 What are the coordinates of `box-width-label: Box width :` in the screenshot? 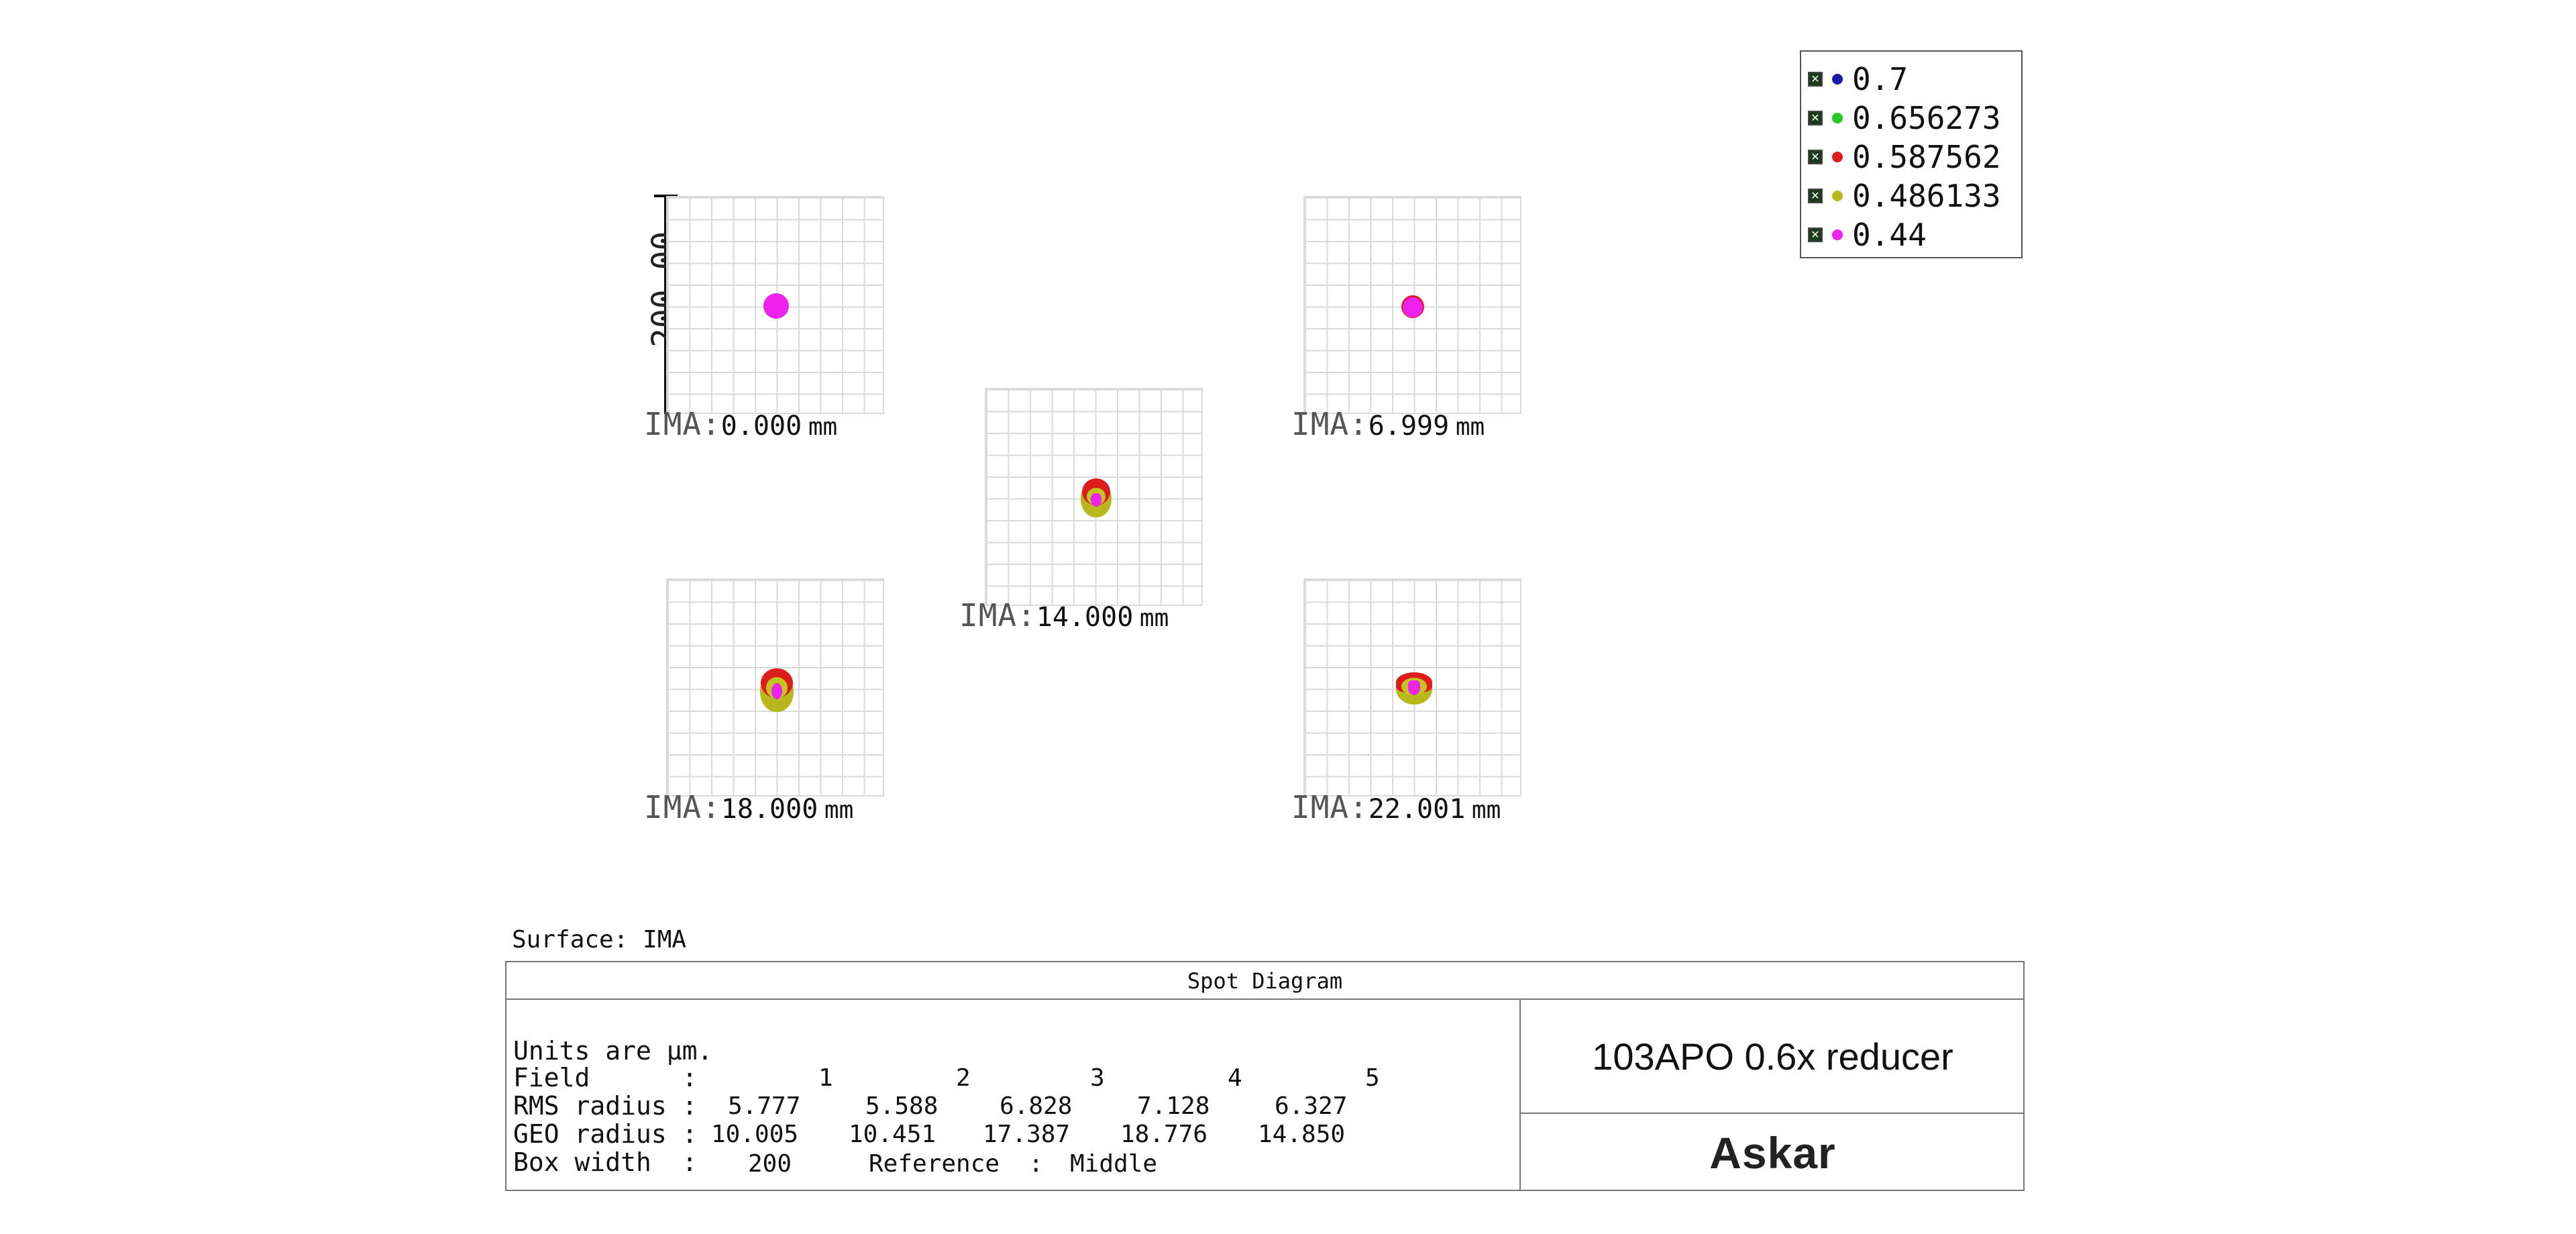 It's located at (605, 1162).